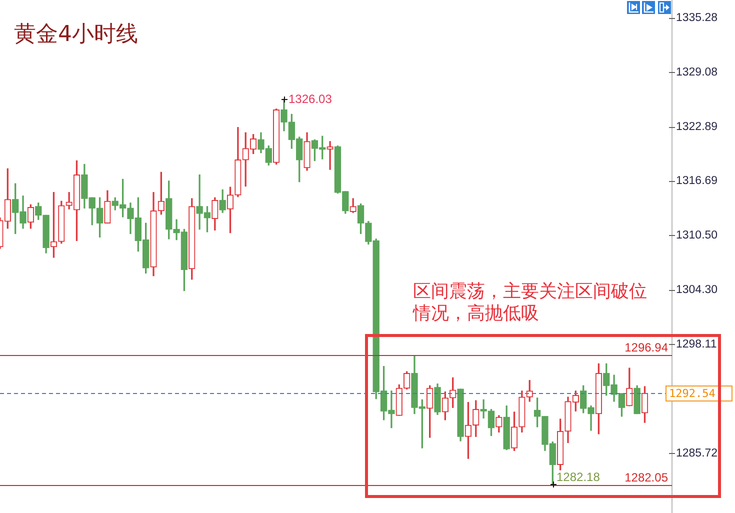 The image size is (735, 513). I want to click on ref-line-label: 1292.54, so click(692, 393).